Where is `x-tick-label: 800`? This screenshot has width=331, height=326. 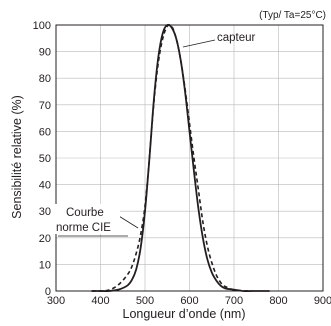
x-tick-label: 800 is located at coordinates (278, 301).